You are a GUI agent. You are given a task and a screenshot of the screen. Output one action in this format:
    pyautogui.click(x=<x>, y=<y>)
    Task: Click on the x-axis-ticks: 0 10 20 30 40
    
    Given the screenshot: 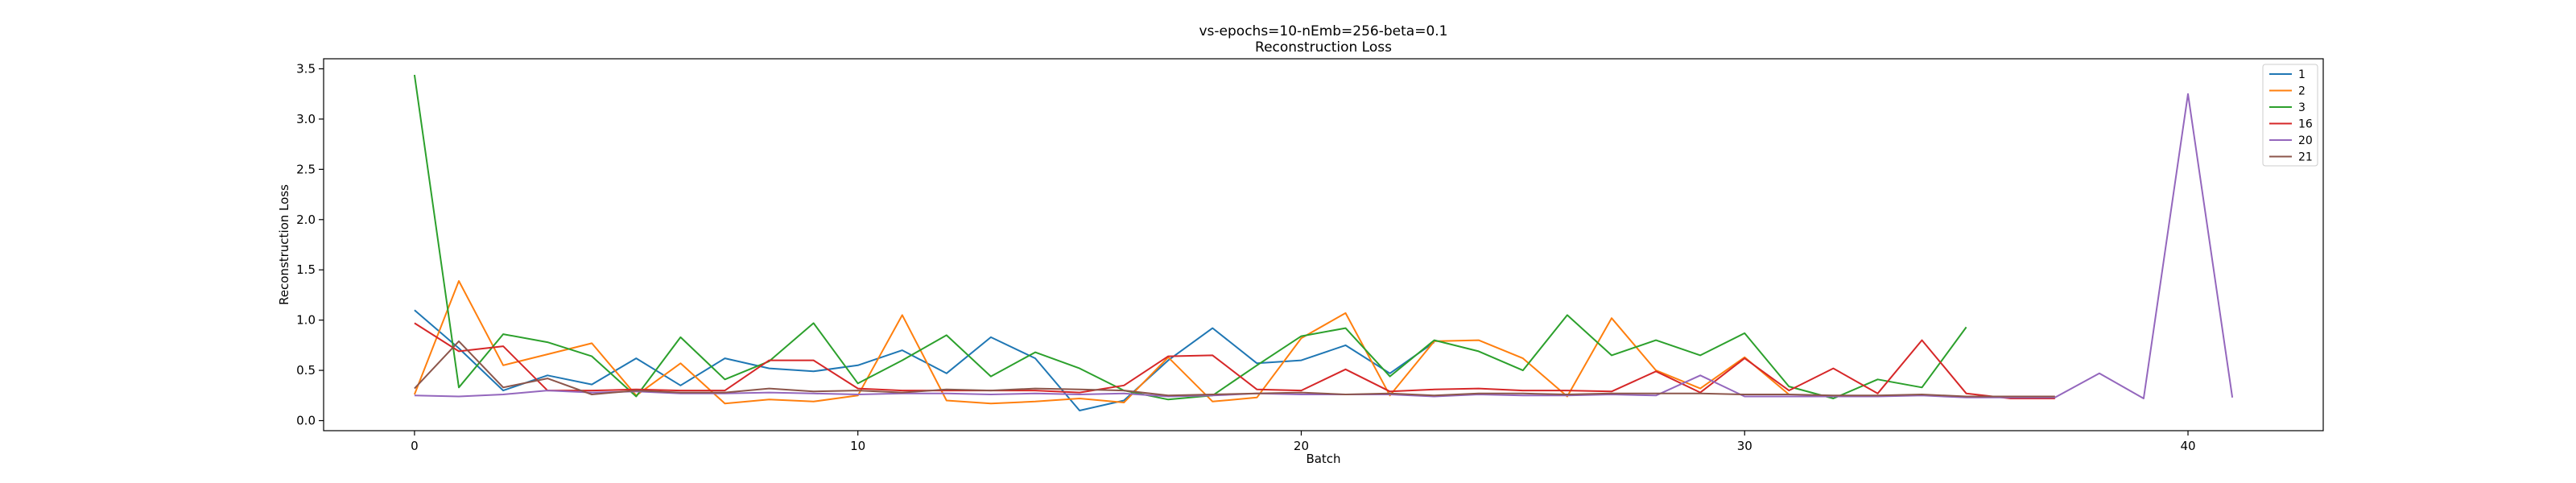 What is the action you would take?
    pyautogui.click(x=1303, y=442)
    